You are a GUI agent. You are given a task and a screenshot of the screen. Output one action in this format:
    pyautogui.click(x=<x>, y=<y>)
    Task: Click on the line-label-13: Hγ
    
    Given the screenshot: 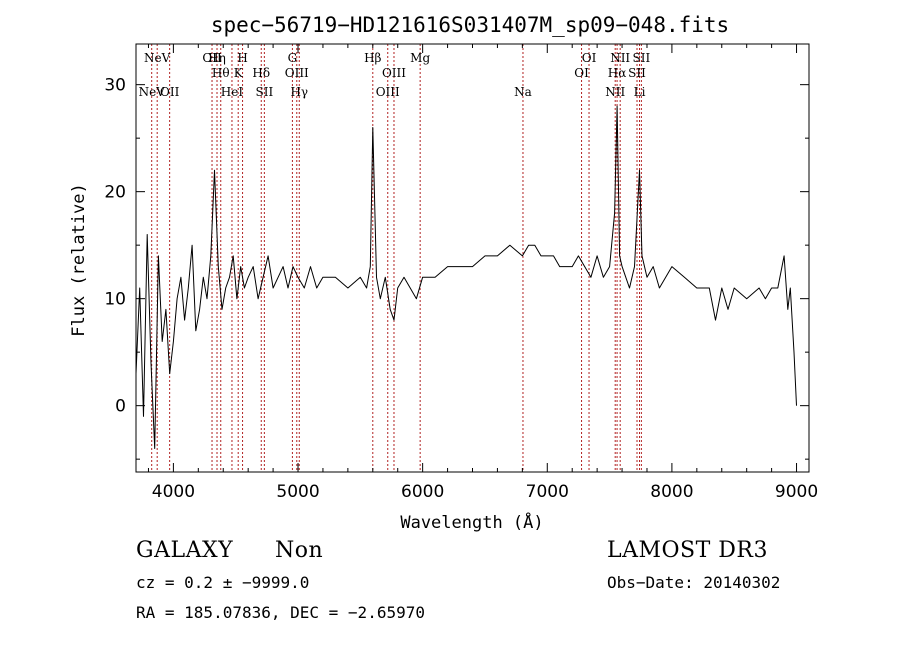 What is the action you would take?
    pyautogui.click(x=299, y=92)
    